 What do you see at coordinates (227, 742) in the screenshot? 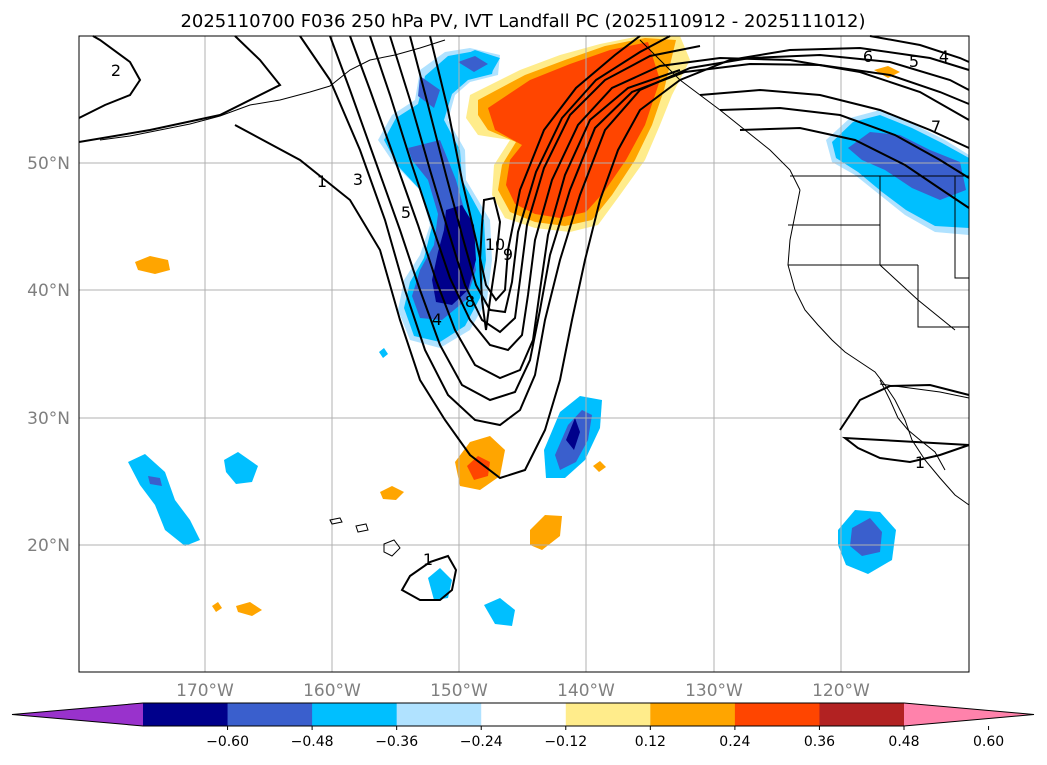
I see `colorbar-tick-label: −0.60` at bounding box center [227, 742].